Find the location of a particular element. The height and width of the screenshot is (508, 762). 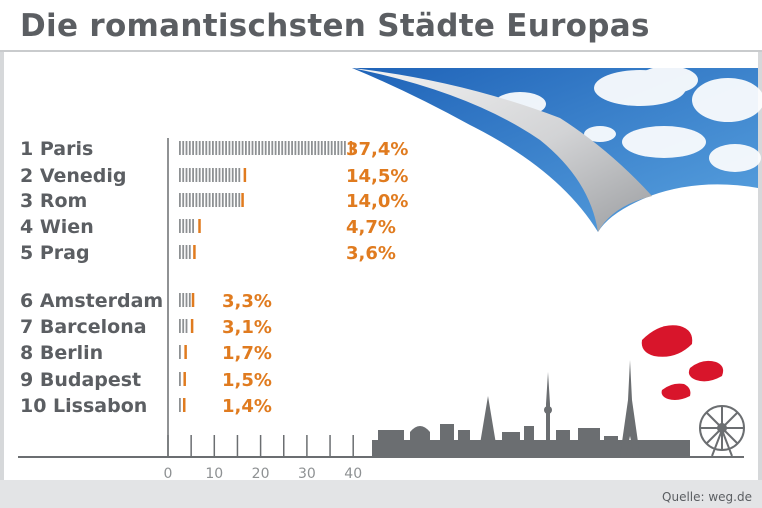

right-border is located at coordinates (760, 266).